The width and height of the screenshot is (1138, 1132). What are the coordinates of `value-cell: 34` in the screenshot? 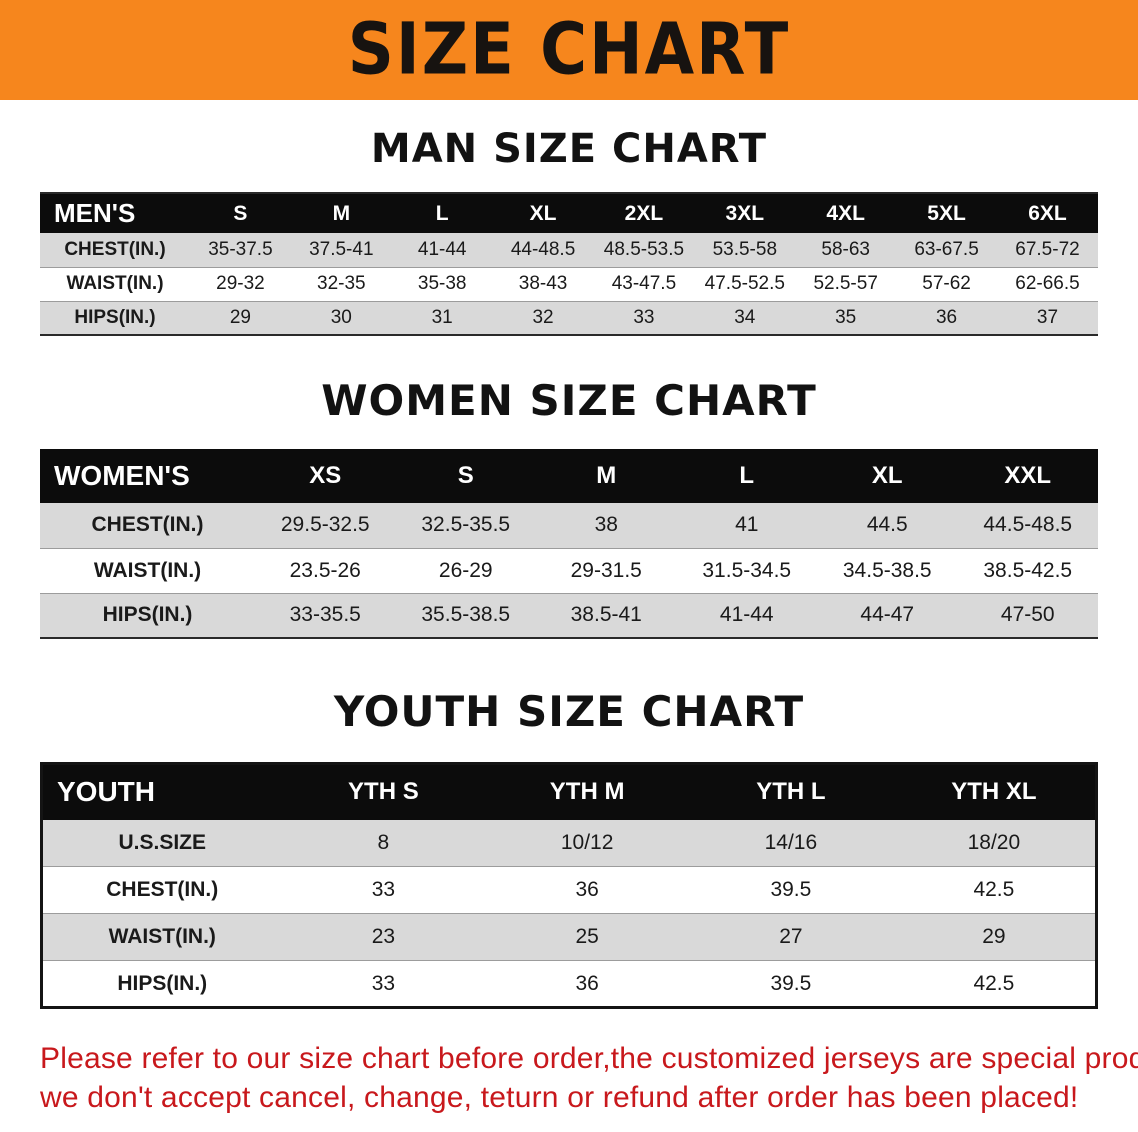 It's located at (745, 318).